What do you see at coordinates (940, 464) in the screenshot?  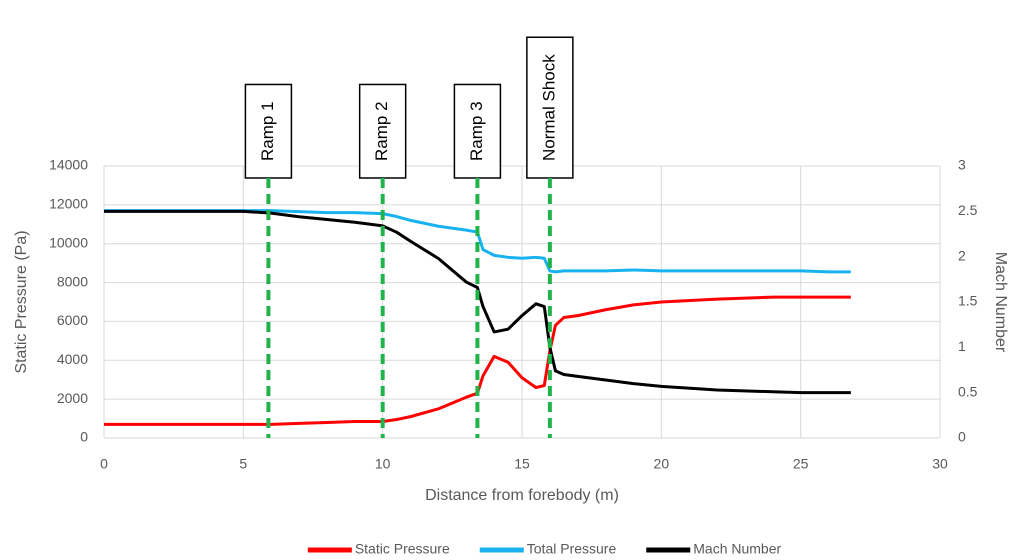 I see `x-tick-label: 30` at bounding box center [940, 464].